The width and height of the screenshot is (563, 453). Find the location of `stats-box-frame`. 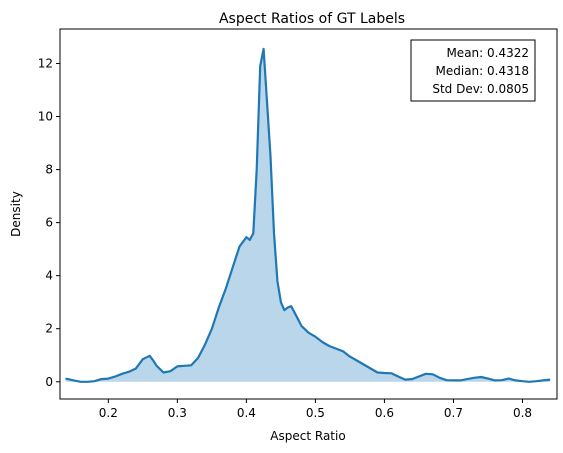

stats-box-frame is located at coordinates (473, 70).